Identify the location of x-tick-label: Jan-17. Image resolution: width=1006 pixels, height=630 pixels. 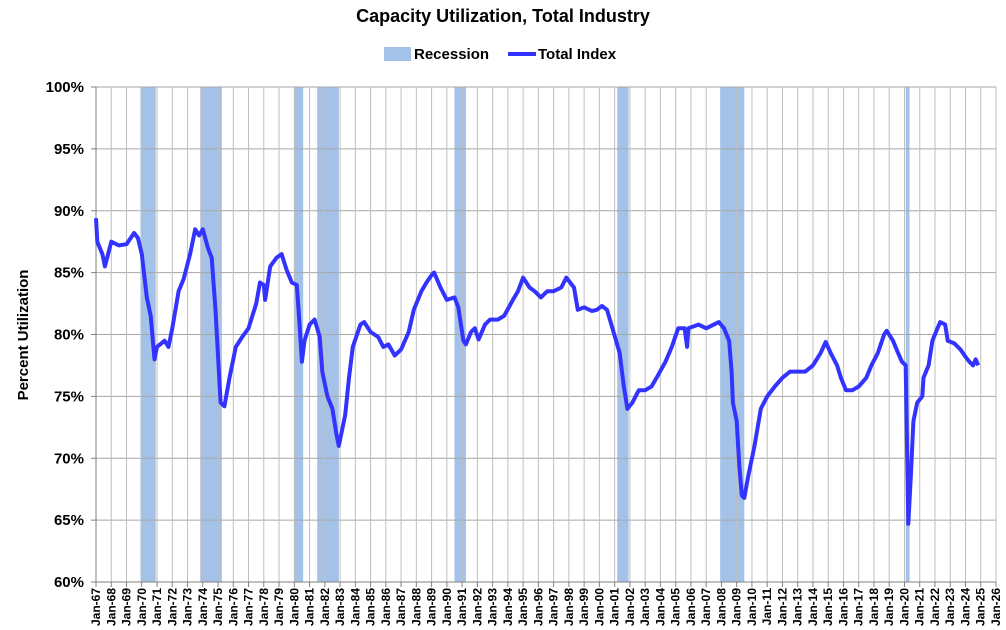
(859, 607).